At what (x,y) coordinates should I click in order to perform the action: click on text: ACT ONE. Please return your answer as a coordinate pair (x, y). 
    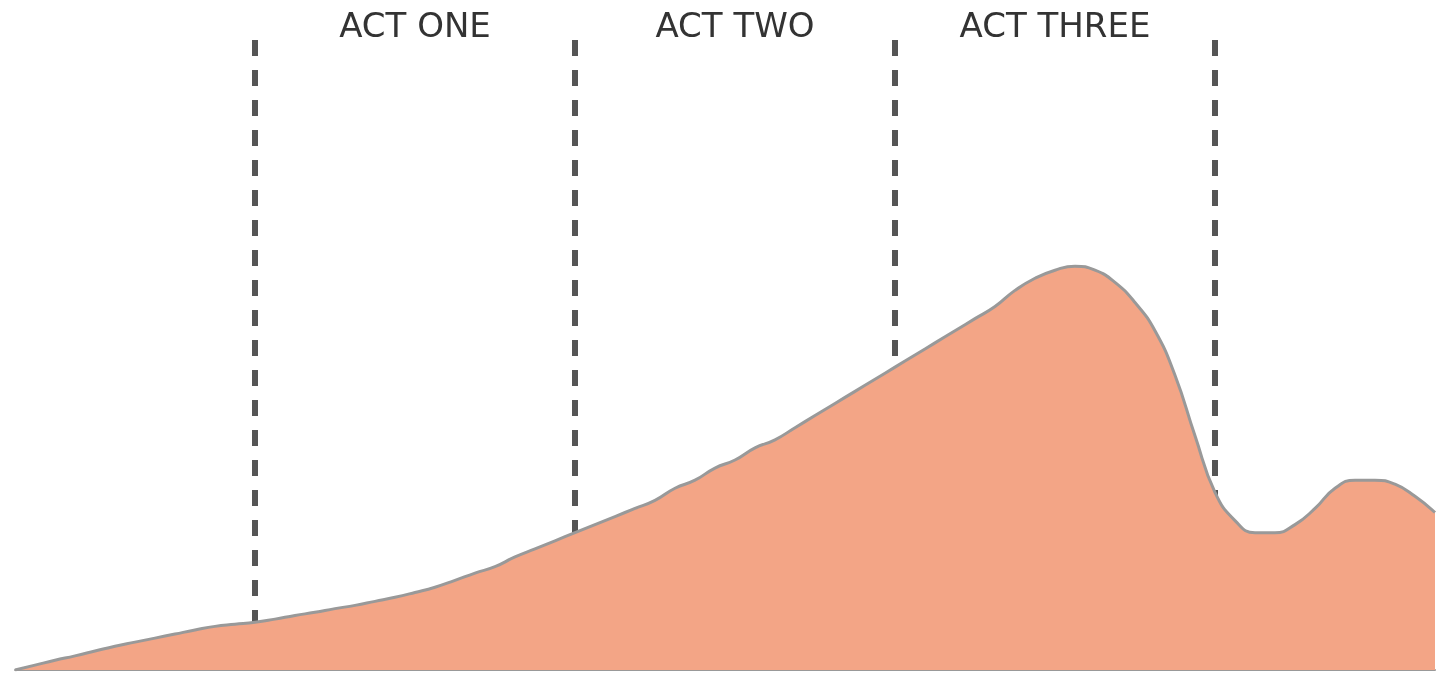
    Looking at the image, I should click on (415, 25).